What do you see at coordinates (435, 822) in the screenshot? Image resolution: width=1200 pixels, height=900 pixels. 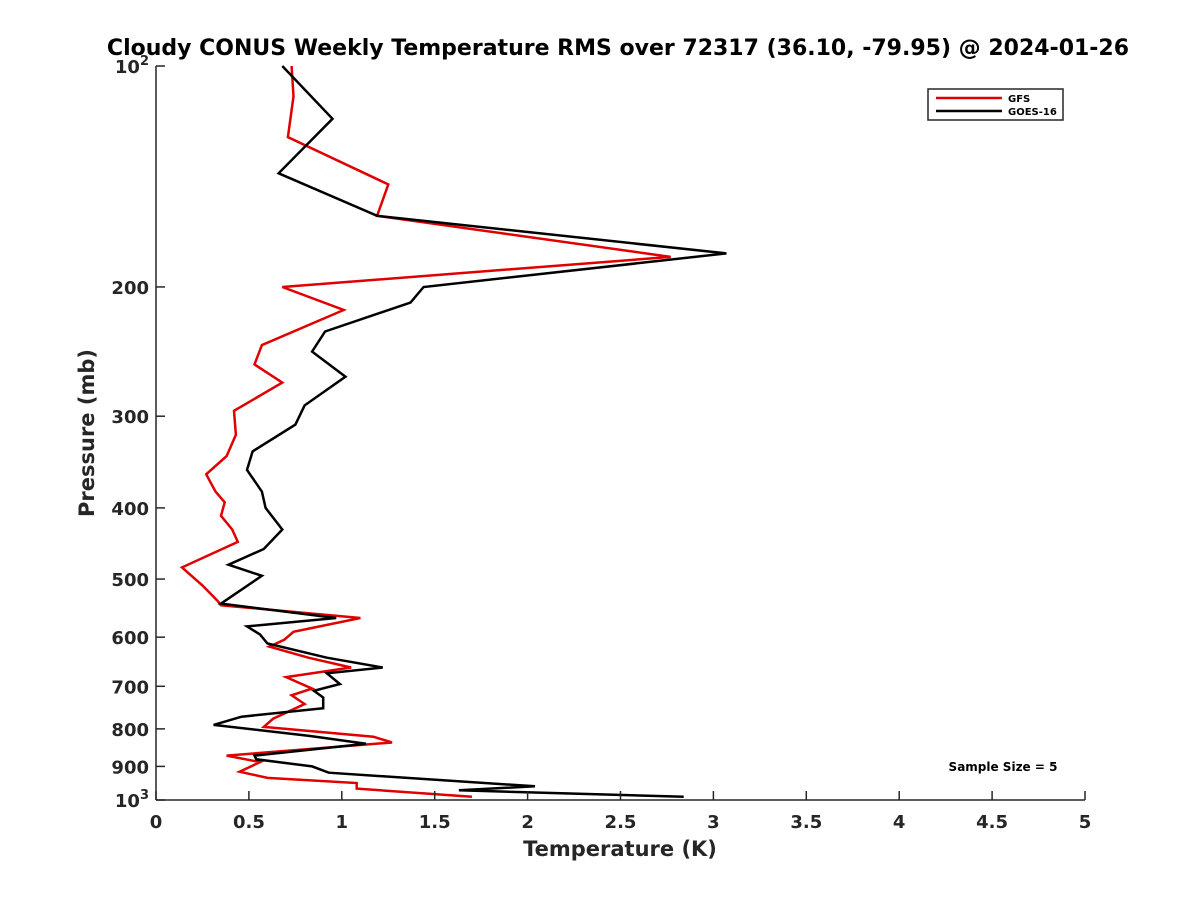 I see `x-tick-label: 1.5` at bounding box center [435, 822].